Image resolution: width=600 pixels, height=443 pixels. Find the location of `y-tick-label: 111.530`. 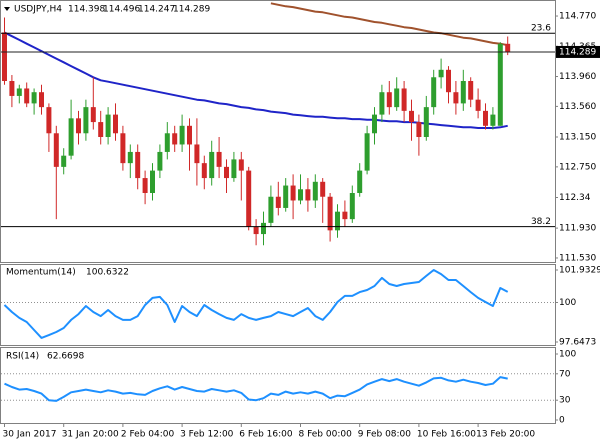

y-tick-label: 111.530 is located at coordinates (577, 258).